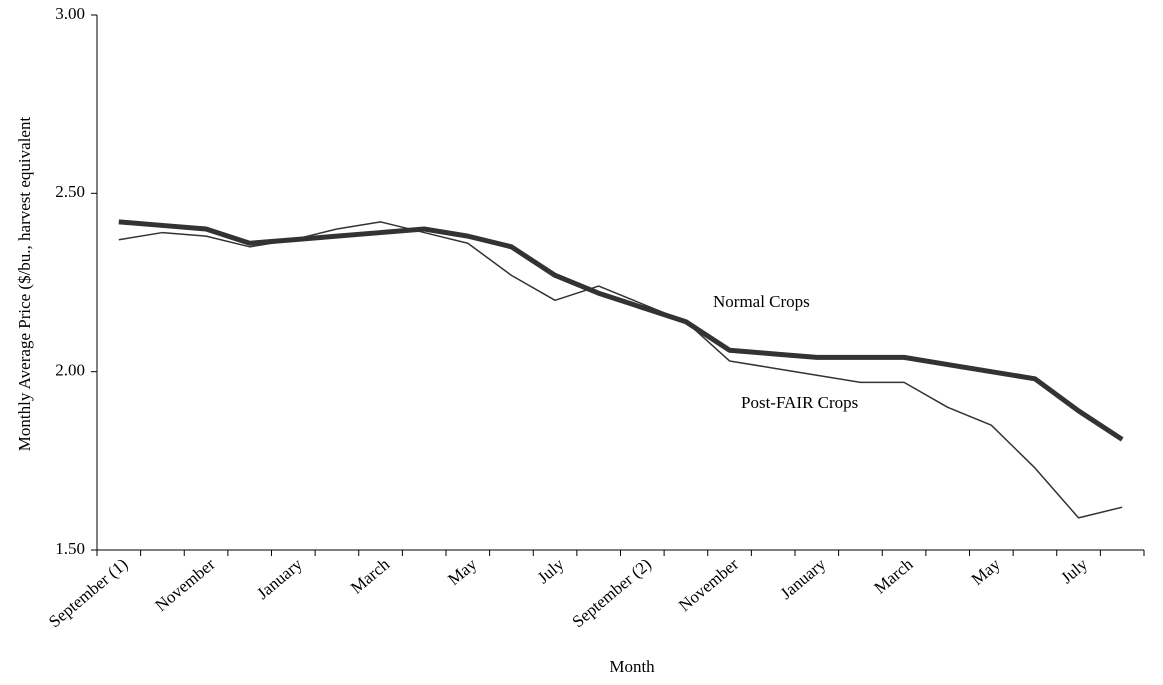 The height and width of the screenshot is (685, 1163). I want to click on series-label: Normal Crops, so click(761, 301).